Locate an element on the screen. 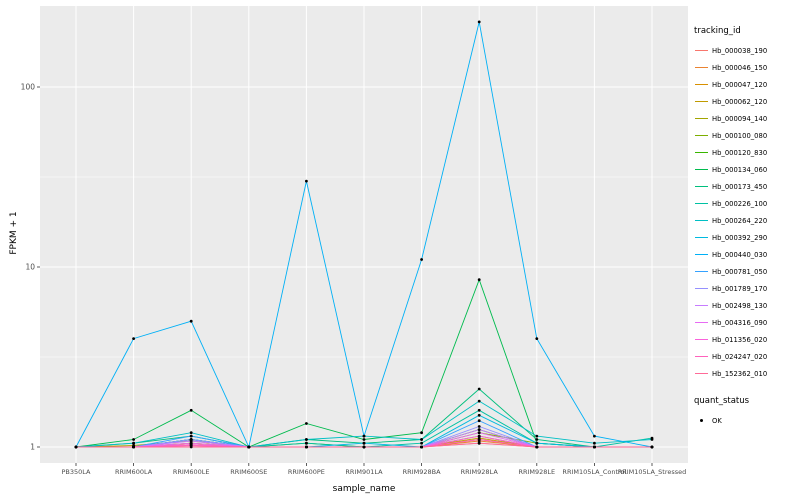  legend-entry-label: Hb_000038_190 is located at coordinates (740, 50).